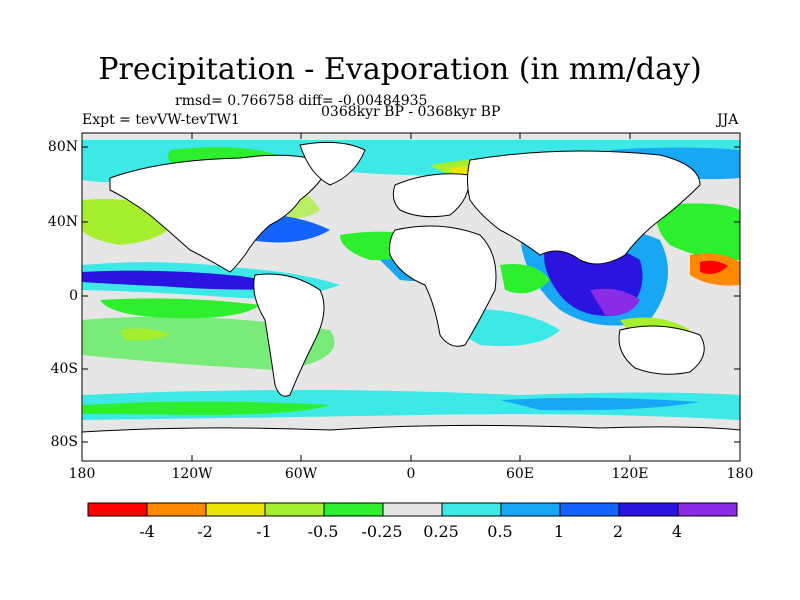 This screenshot has width=800, height=600. Describe the element at coordinates (441, 531) in the screenshot. I see `colorbar-label: 0.25` at that location.